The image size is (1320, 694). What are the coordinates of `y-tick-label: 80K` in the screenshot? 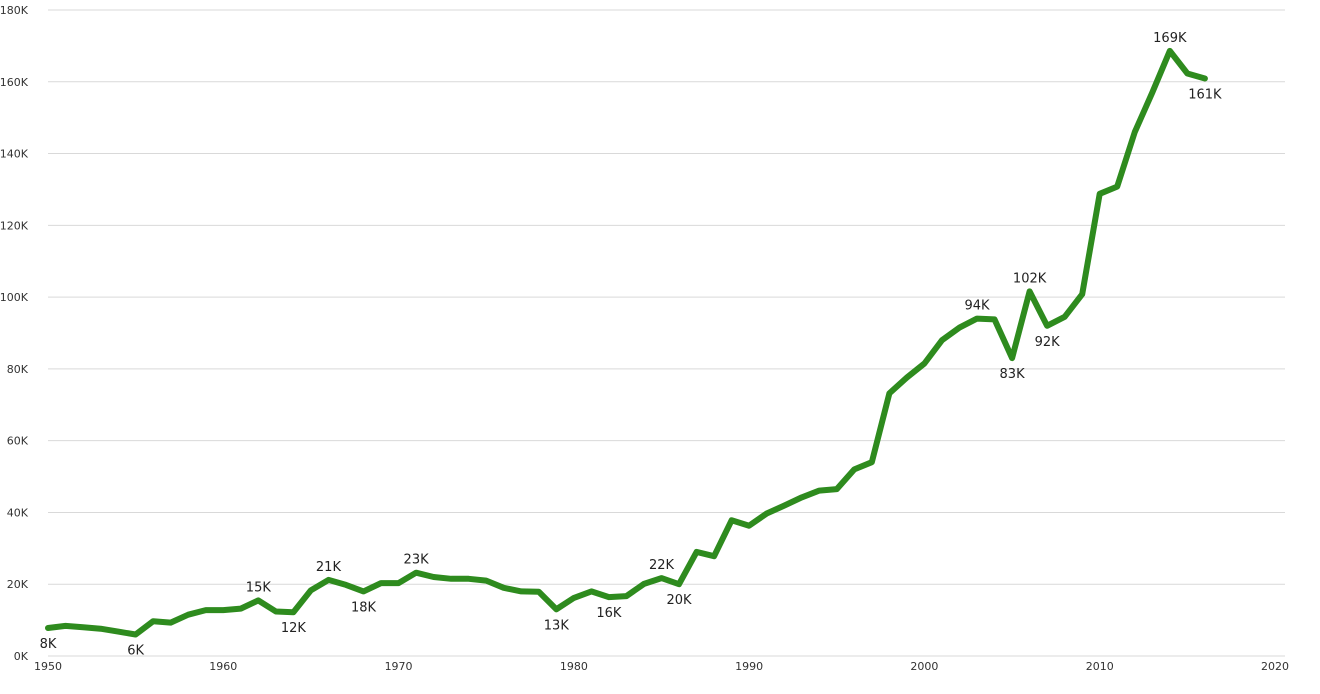 It's located at (18, 369).